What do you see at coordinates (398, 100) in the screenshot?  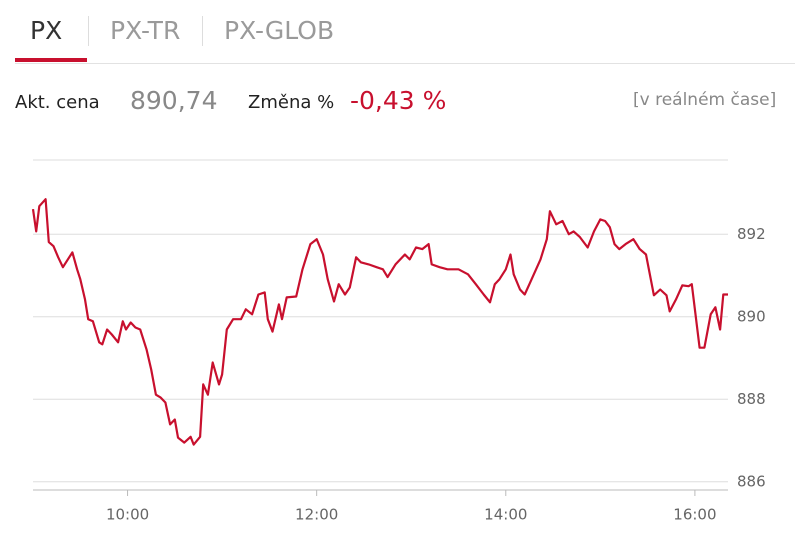 I see `change-value: -0,43 %` at bounding box center [398, 100].